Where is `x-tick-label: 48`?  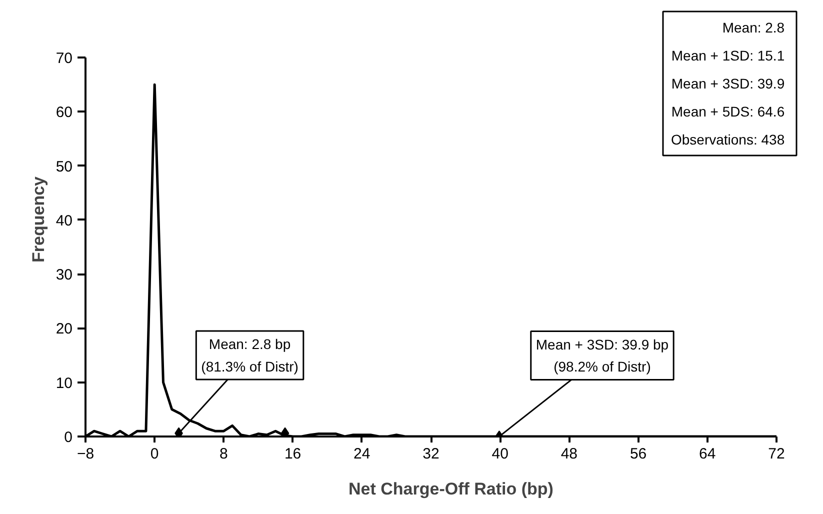 x-tick-label: 48 is located at coordinates (569, 454).